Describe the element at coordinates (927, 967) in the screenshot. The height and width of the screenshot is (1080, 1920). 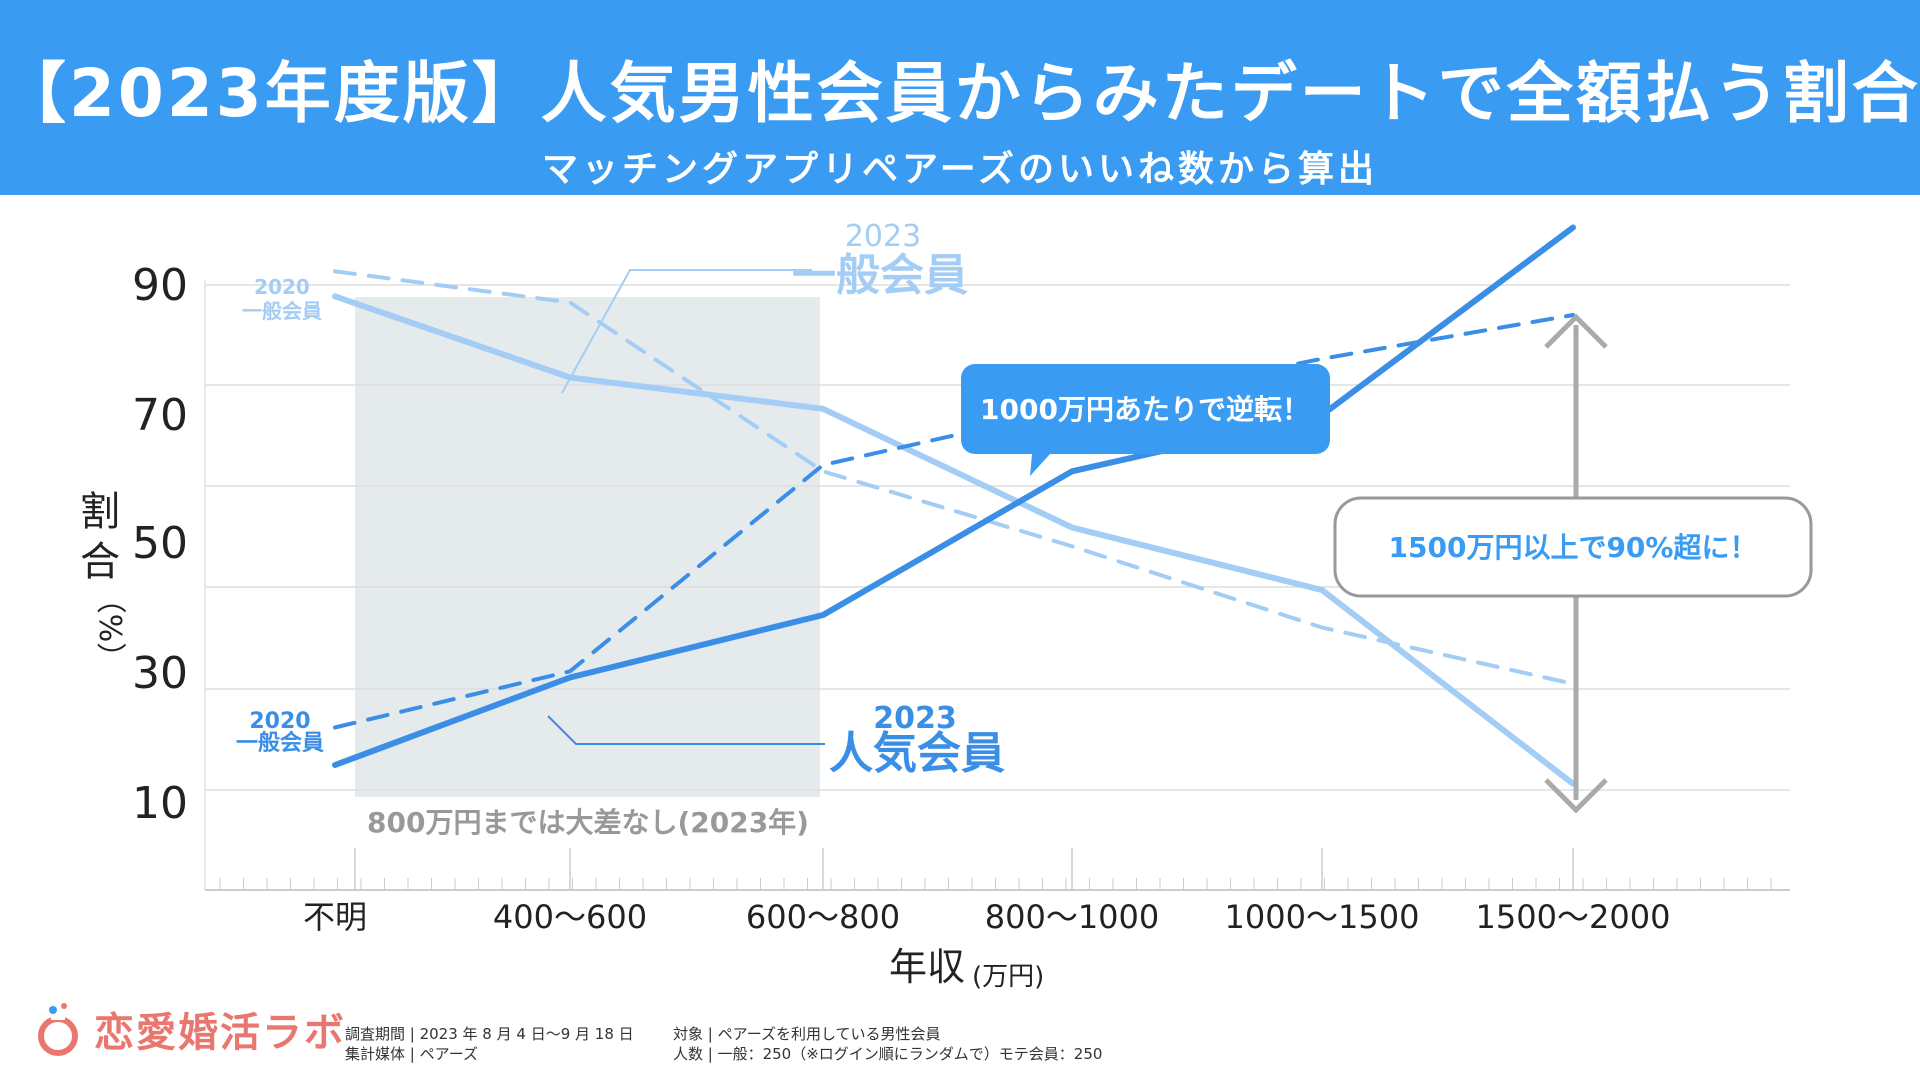
I see `x-axis-label: 年収` at that location.